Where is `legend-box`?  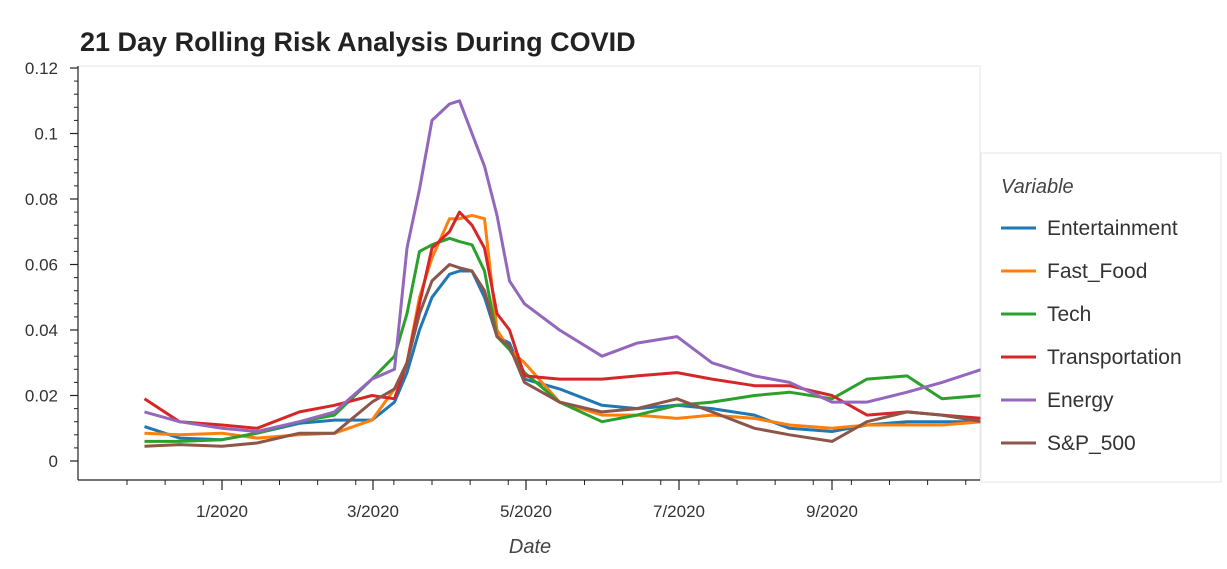 legend-box is located at coordinates (1101, 317).